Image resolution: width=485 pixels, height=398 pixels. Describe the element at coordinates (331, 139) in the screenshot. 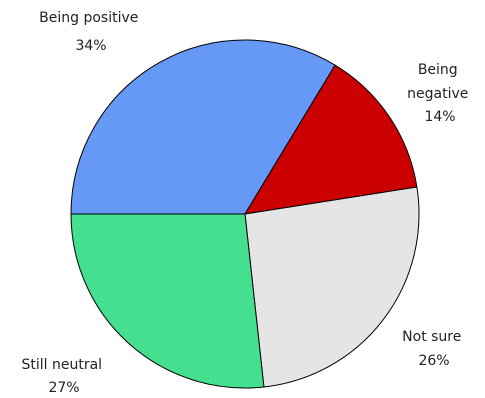

I see `pie-slice-being-negative` at that location.